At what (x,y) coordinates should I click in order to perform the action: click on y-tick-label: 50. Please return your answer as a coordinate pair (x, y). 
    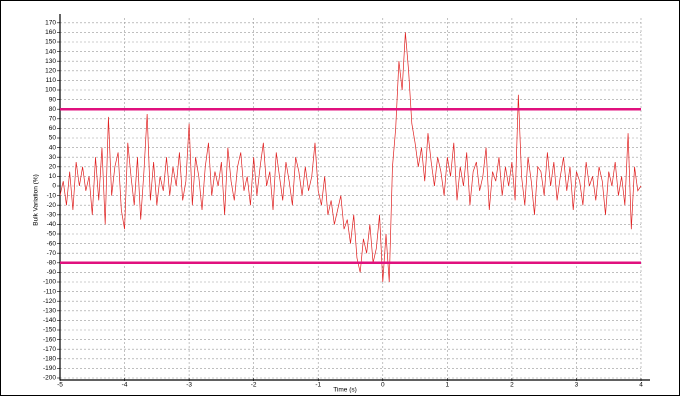
    Looking at the image, I should click on (53, 138).